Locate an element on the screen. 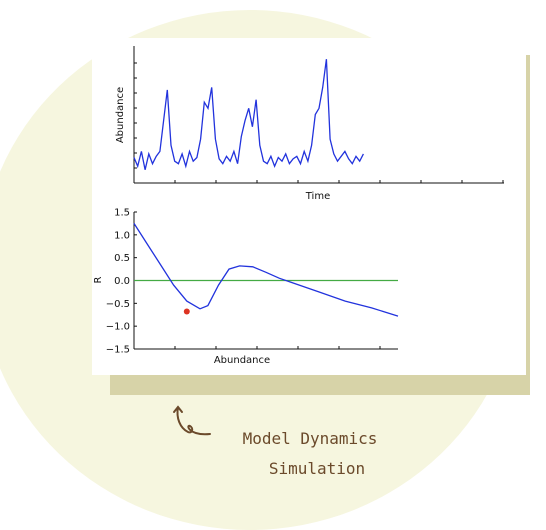 Image resolution: width=546 pixels, height=530 pixels. equilibrium-point is located at coordinates (186, 311).